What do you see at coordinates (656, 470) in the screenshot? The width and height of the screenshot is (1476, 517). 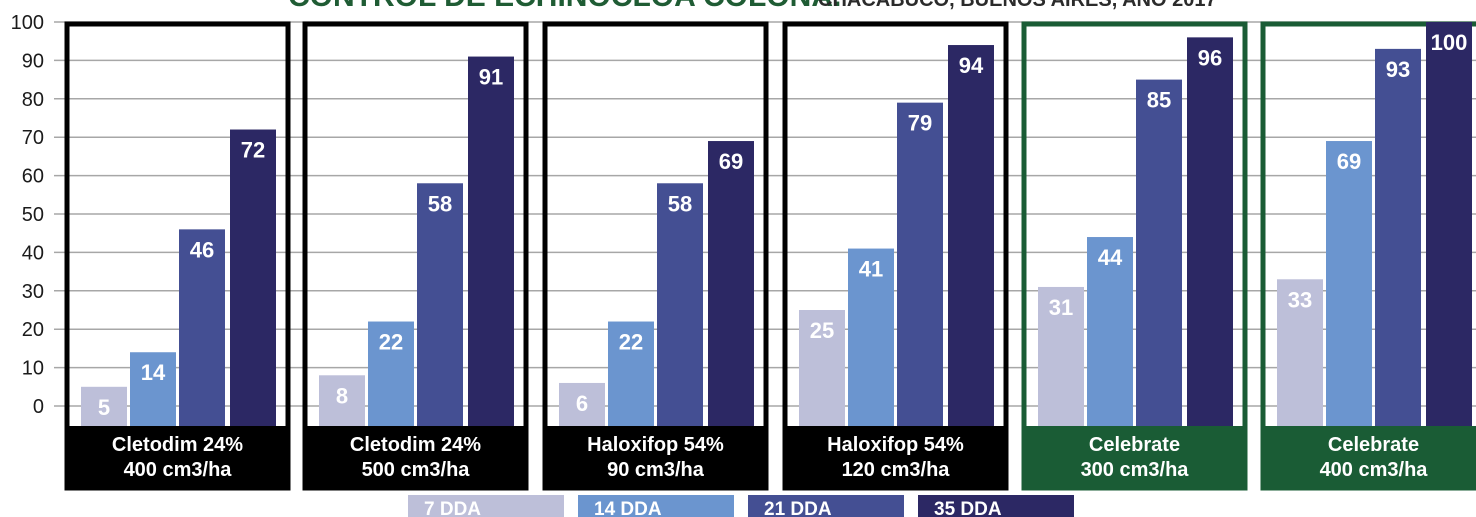 I see `x-category-label: 90 cm3/ha` at bounding box center [656, 470].